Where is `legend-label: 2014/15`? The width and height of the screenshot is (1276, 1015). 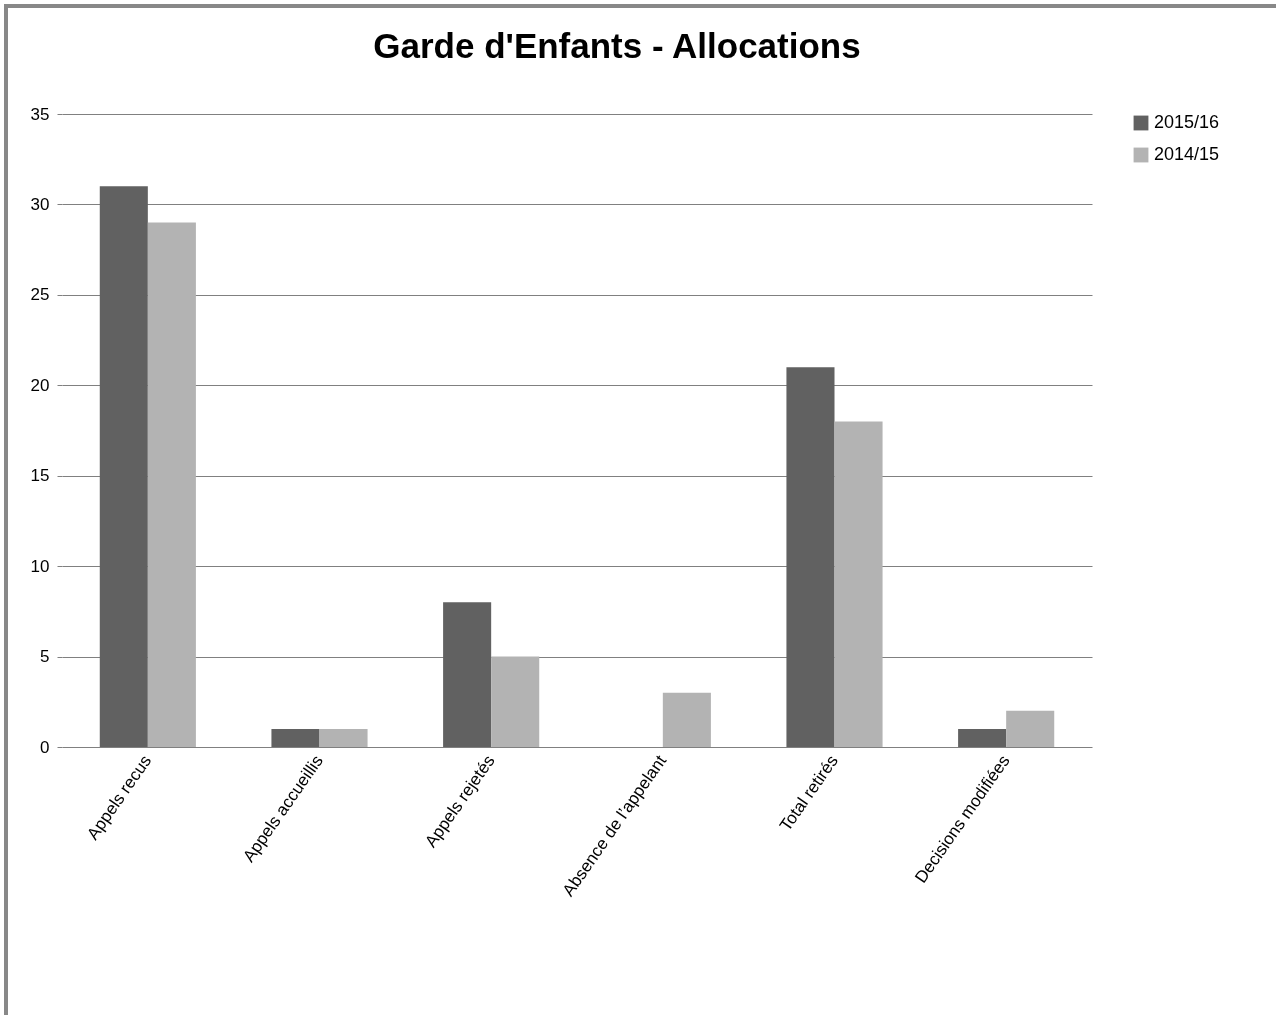
legend-label: 2014/15 is located at coordinates (1187, 154).